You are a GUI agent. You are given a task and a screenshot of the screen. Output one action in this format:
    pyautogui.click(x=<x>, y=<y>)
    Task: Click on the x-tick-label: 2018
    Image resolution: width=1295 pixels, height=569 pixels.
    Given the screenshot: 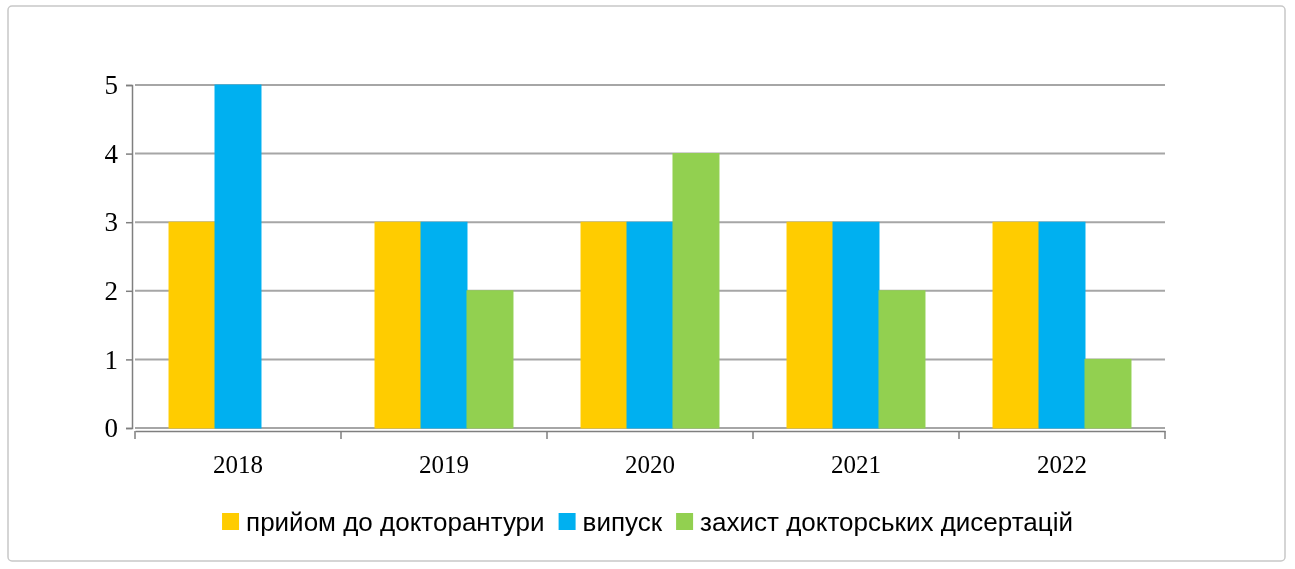 What is the action you would take?
    pyautogui.click(x=238, y=464)
    